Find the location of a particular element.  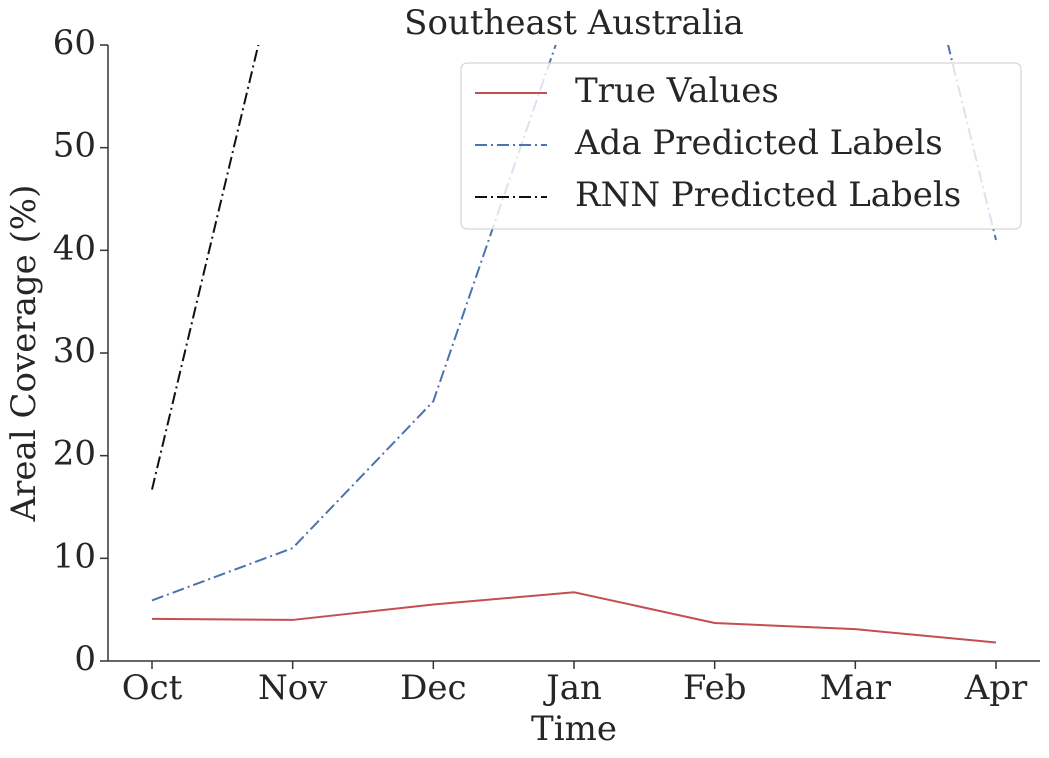

chart-title: Southeast Australia is located at coordinates (574, 23).